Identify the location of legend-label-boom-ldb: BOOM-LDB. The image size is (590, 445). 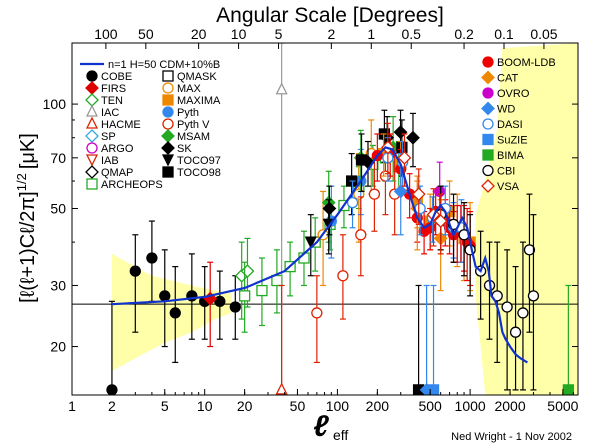
(526, 63).